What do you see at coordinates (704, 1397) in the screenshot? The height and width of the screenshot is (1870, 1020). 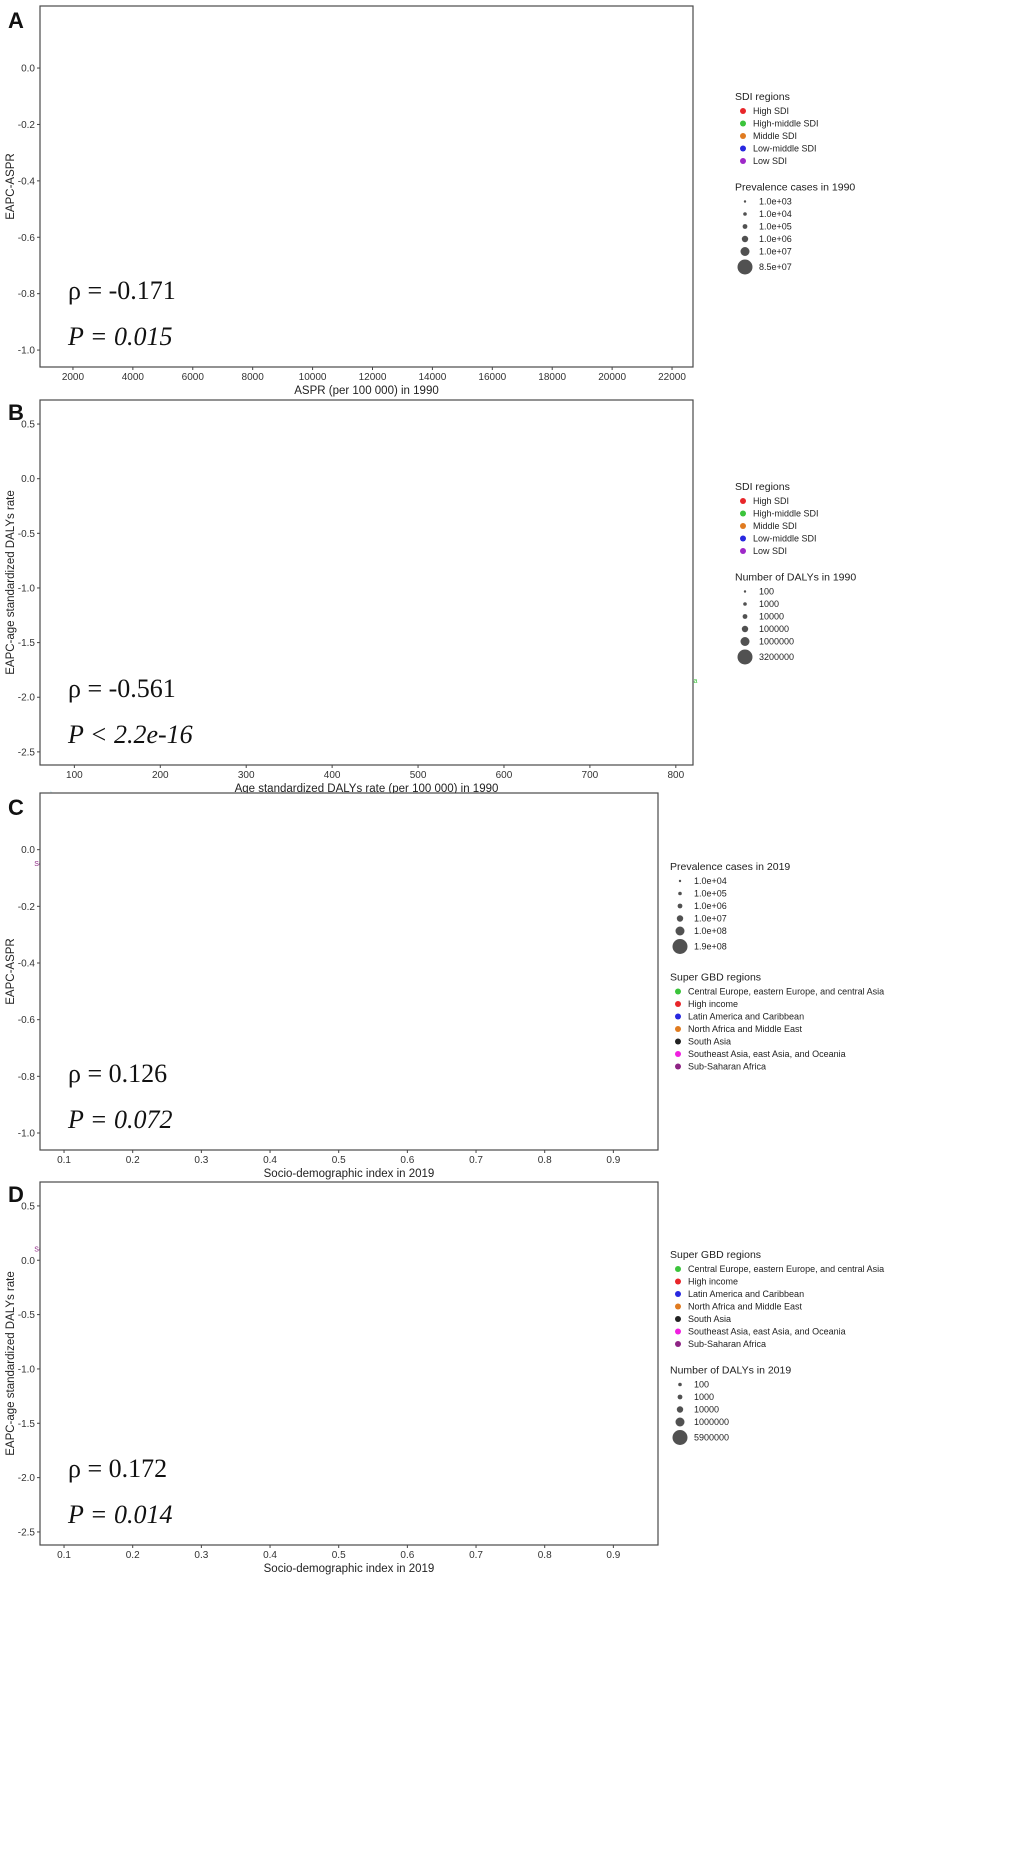 I see `size-legend-item: 1000` at bounding box center [704, 1397].